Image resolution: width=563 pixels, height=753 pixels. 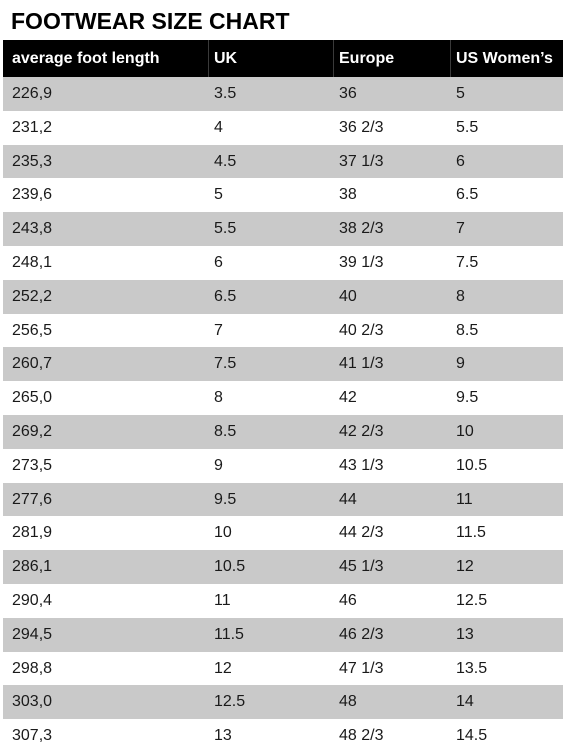 I want to click on table-row: 235,3 4.5 37 1/3 6, so click(x=283, y=161).